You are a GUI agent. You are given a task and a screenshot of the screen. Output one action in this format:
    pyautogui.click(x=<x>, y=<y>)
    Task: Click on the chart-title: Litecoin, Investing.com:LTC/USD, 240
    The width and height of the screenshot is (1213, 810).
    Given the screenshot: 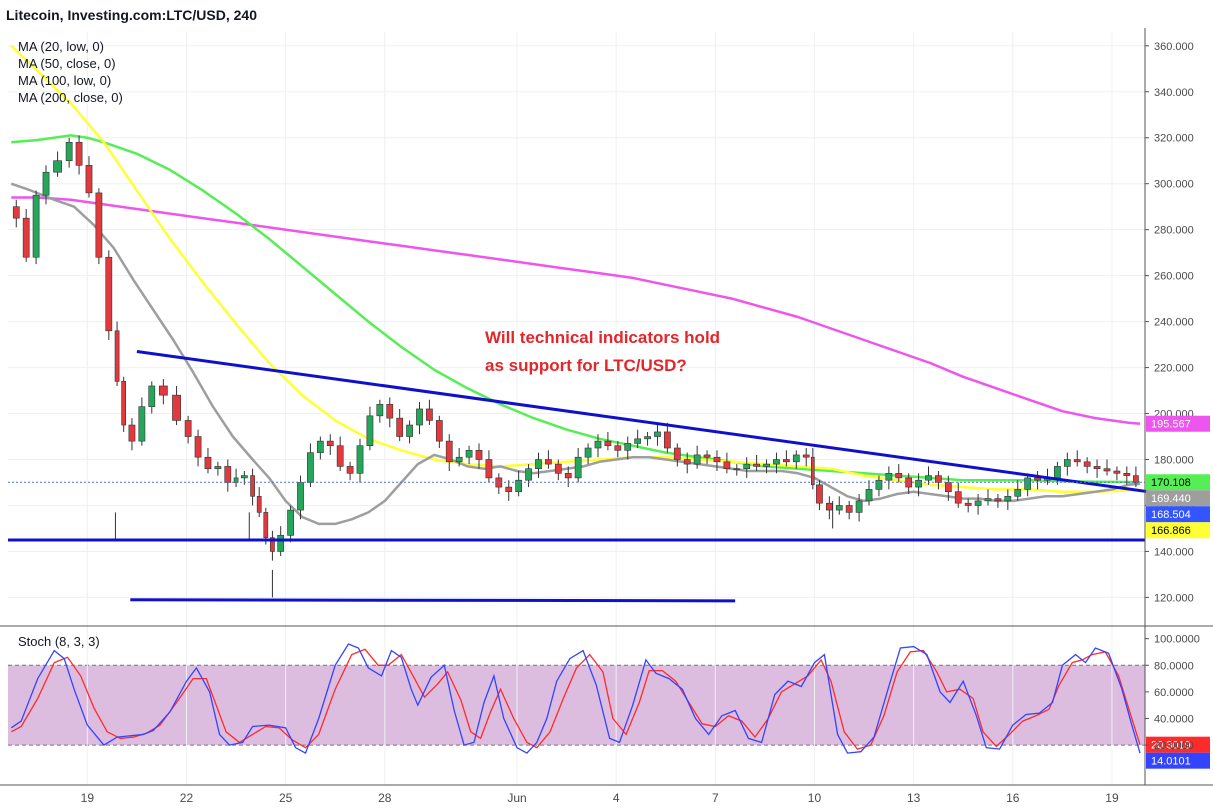 What is the action you would take?
    pyautogui.click(x=131, y=15)
    